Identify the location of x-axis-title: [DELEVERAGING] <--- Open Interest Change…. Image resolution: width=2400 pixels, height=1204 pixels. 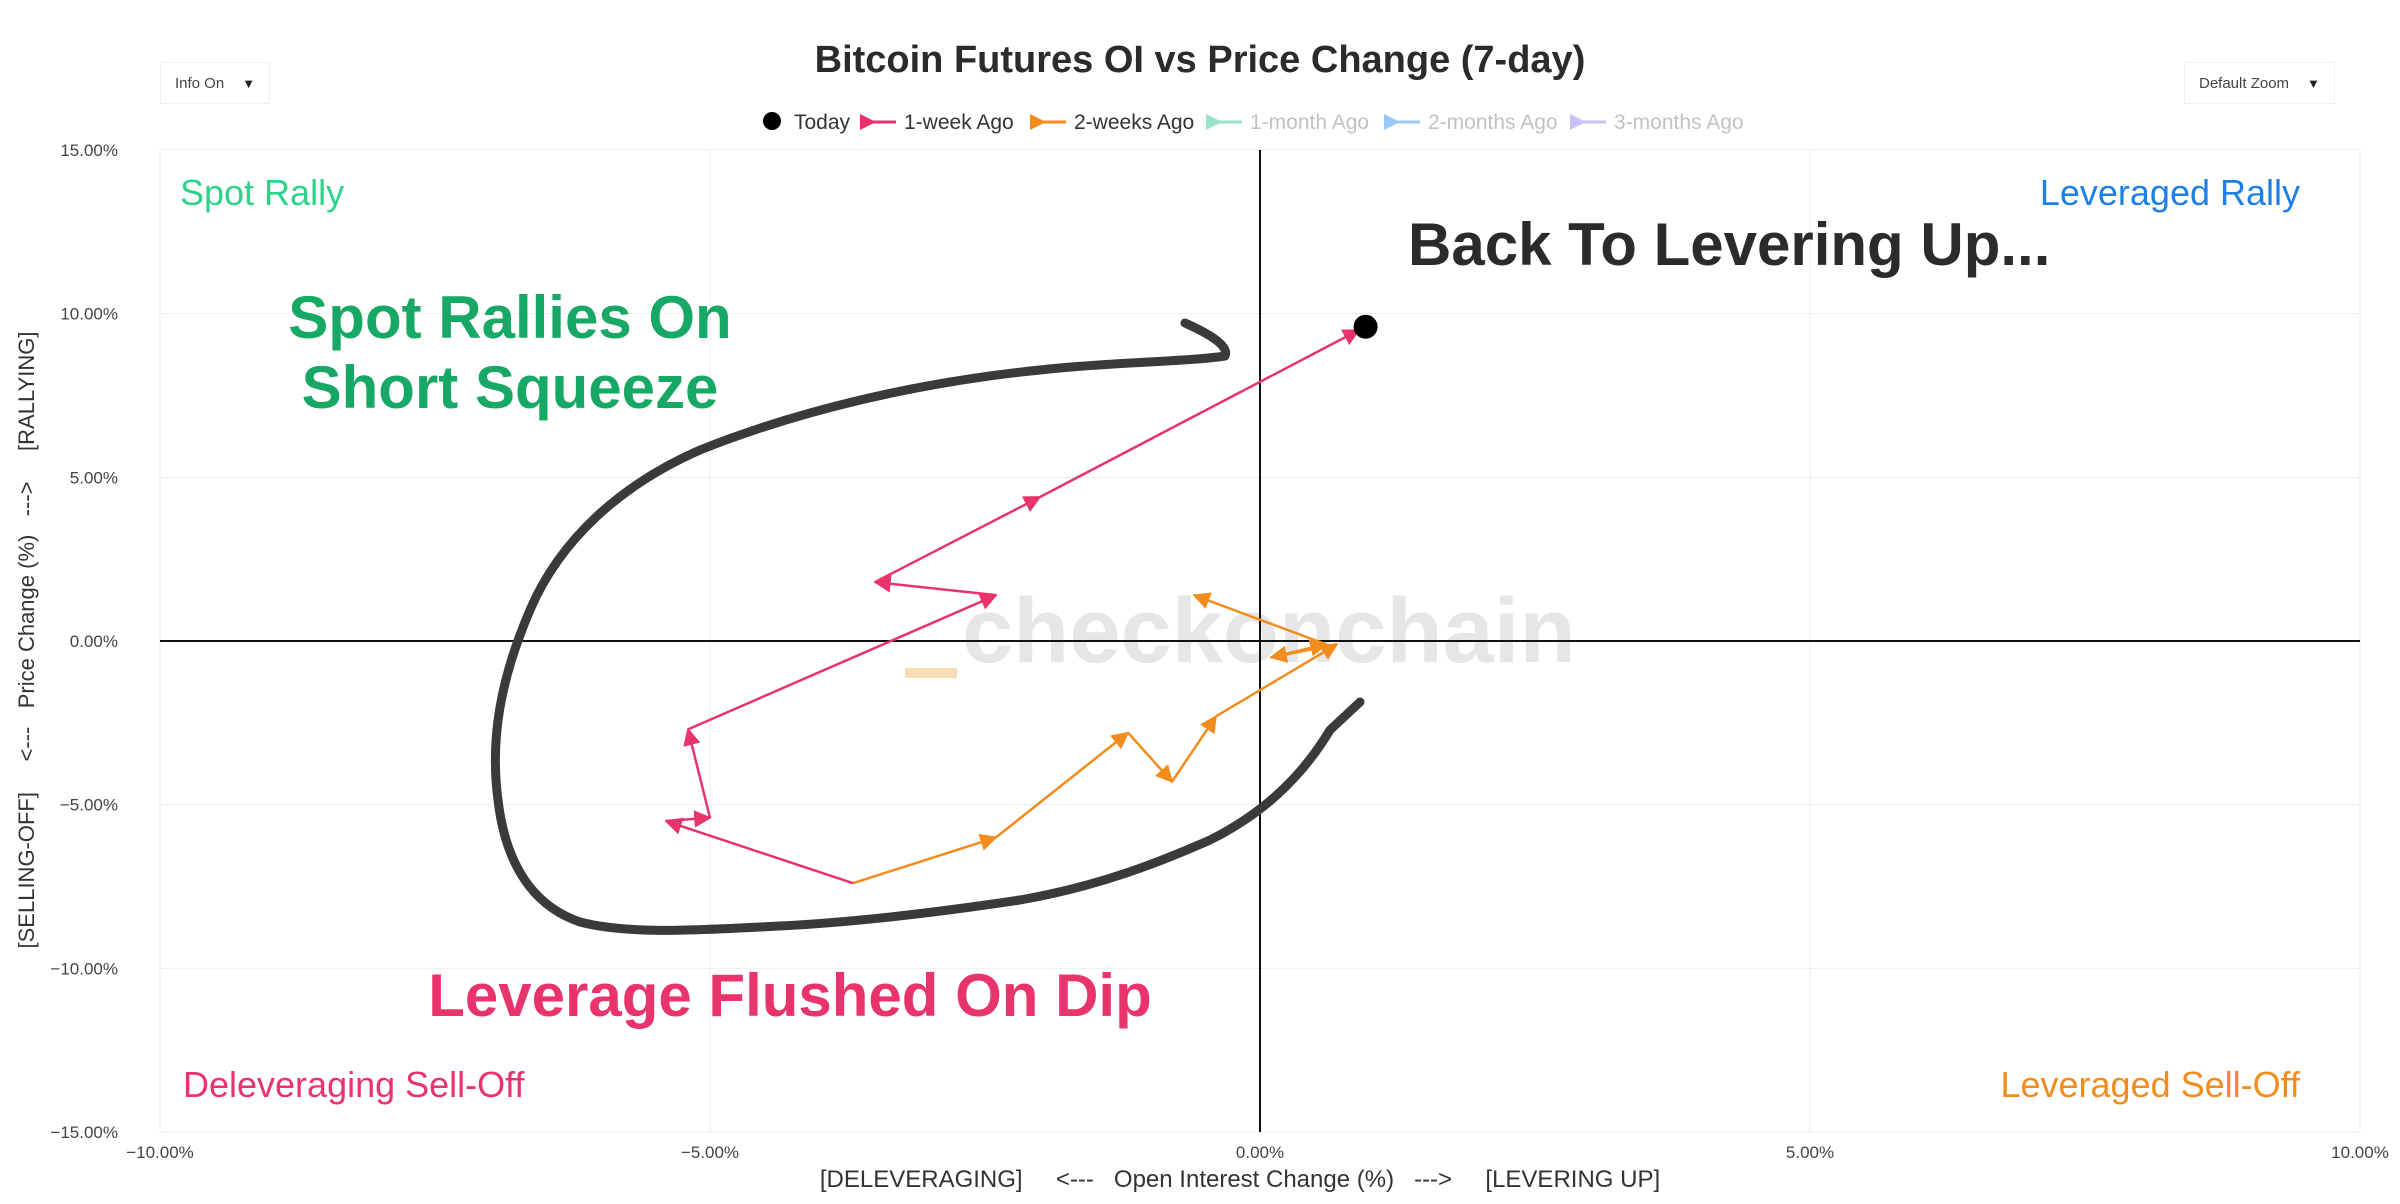
(1240, 1179).